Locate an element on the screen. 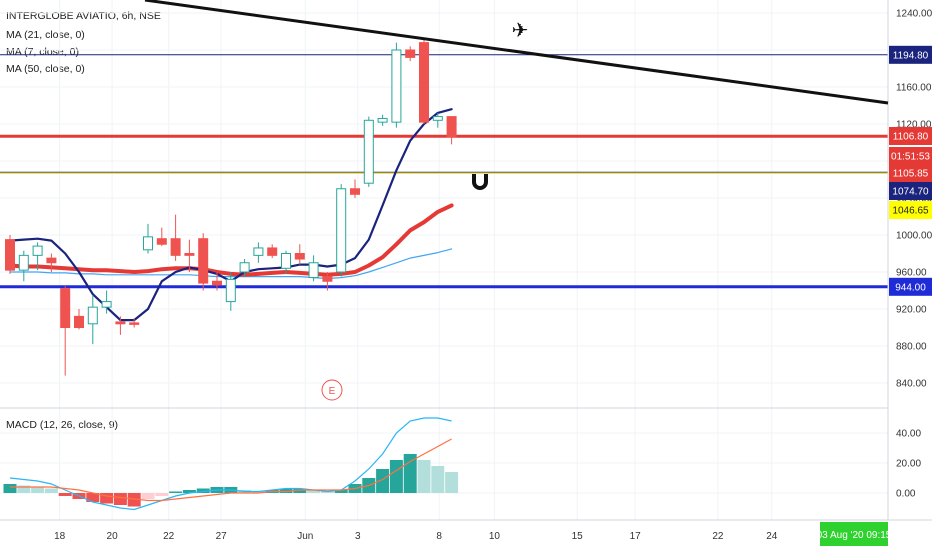 Image resolution: width=932 pixels, height=550 pixels. tag-support-red-text: 1106.80 is located at coordinates (911, 137).